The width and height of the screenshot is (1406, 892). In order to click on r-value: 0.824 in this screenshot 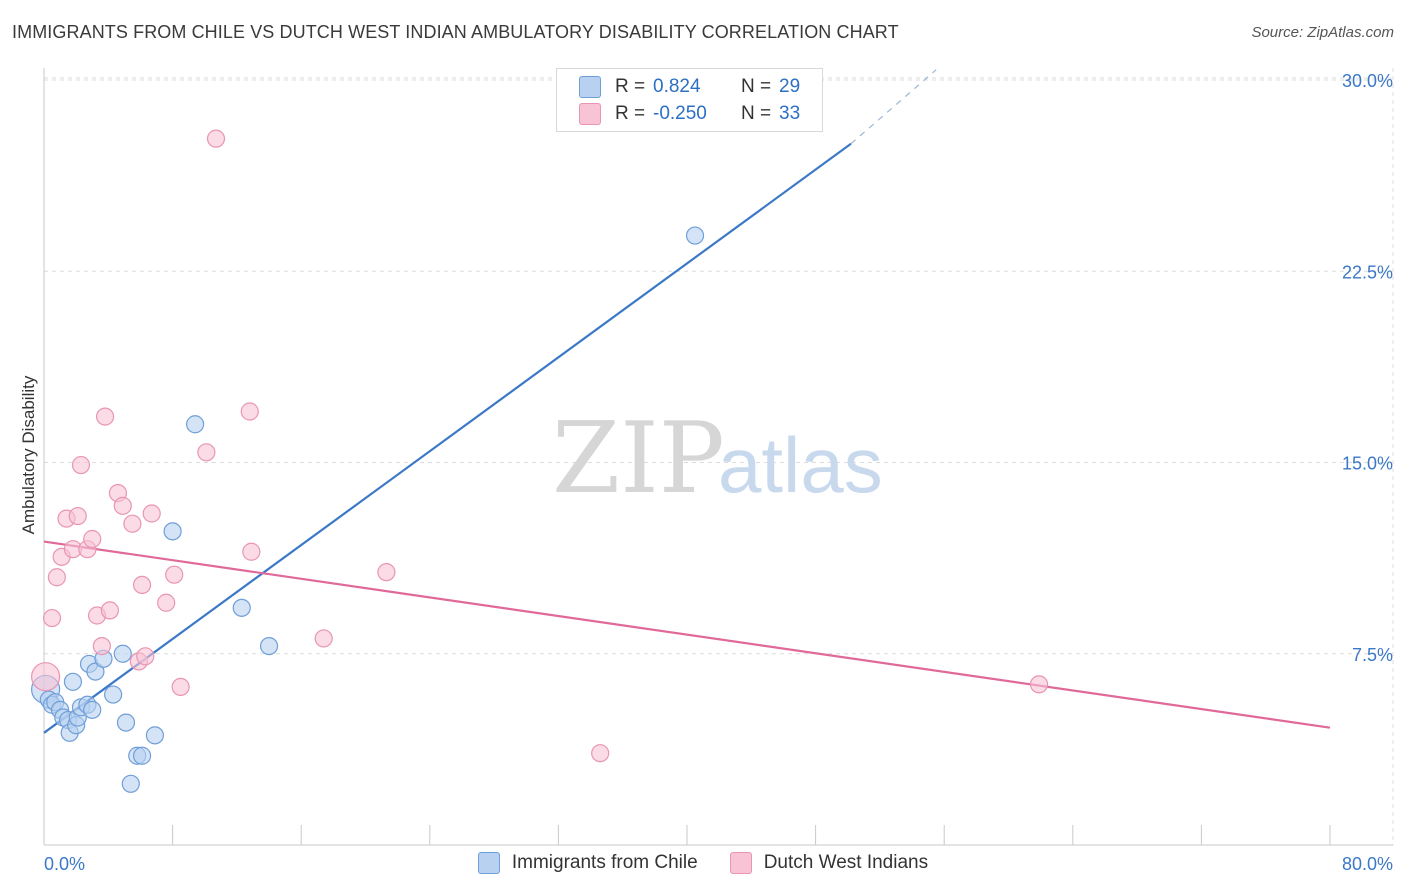, I will do `click(677, 86)`.